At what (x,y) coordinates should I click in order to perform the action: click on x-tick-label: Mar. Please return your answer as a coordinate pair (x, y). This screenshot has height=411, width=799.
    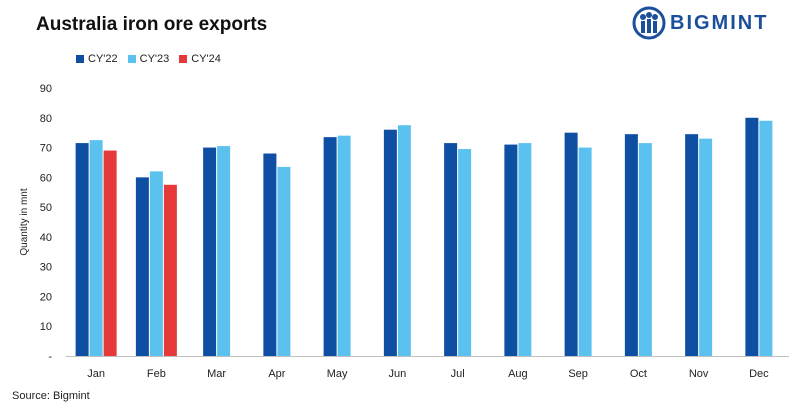
    Looking at the image, I should click on (216, 374).